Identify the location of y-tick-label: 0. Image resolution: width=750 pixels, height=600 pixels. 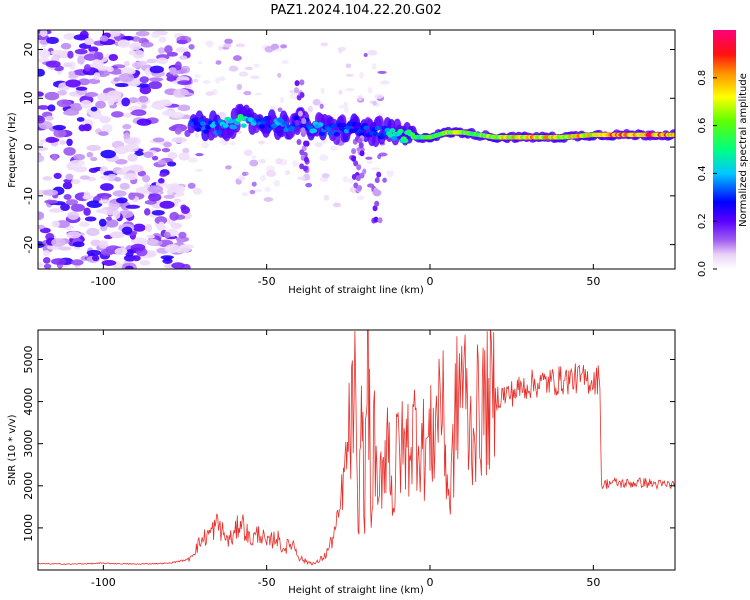
(28, 147).